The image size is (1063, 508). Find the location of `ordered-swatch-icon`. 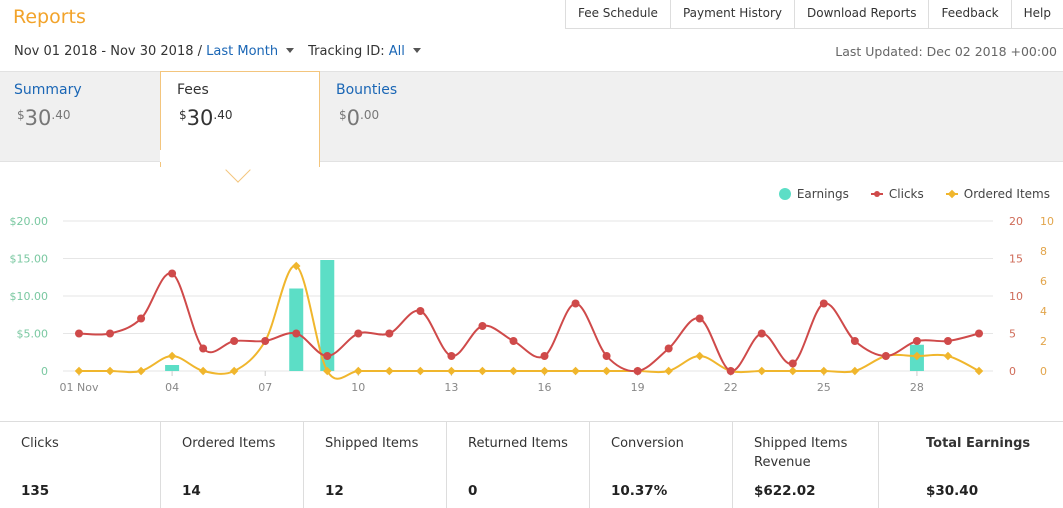

ordered-swatch-icon is located at coordinates (951, 194).